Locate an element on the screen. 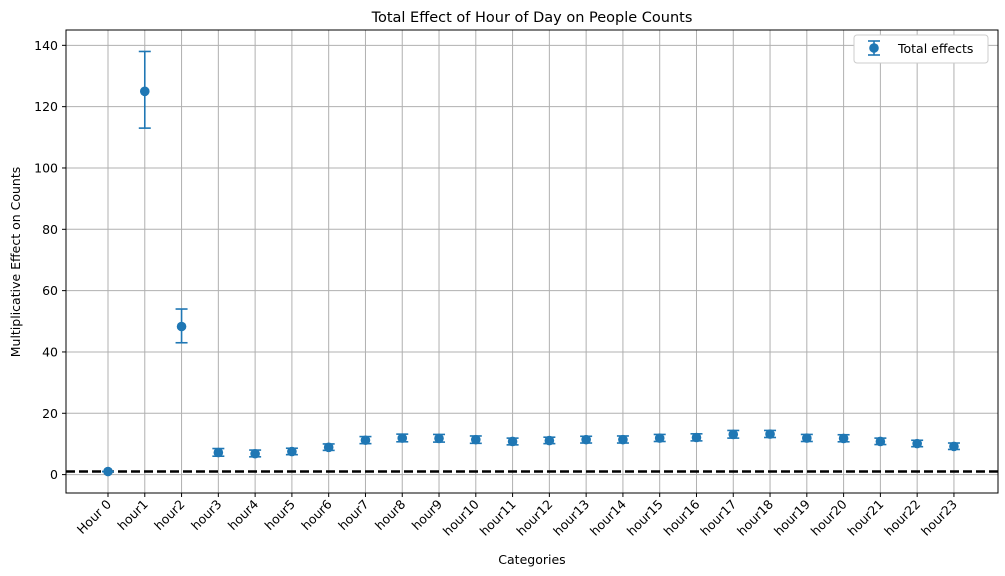 This screenshot has height=576, width=1005. y-tick-label: 140 is located at coordinates (46, 45).